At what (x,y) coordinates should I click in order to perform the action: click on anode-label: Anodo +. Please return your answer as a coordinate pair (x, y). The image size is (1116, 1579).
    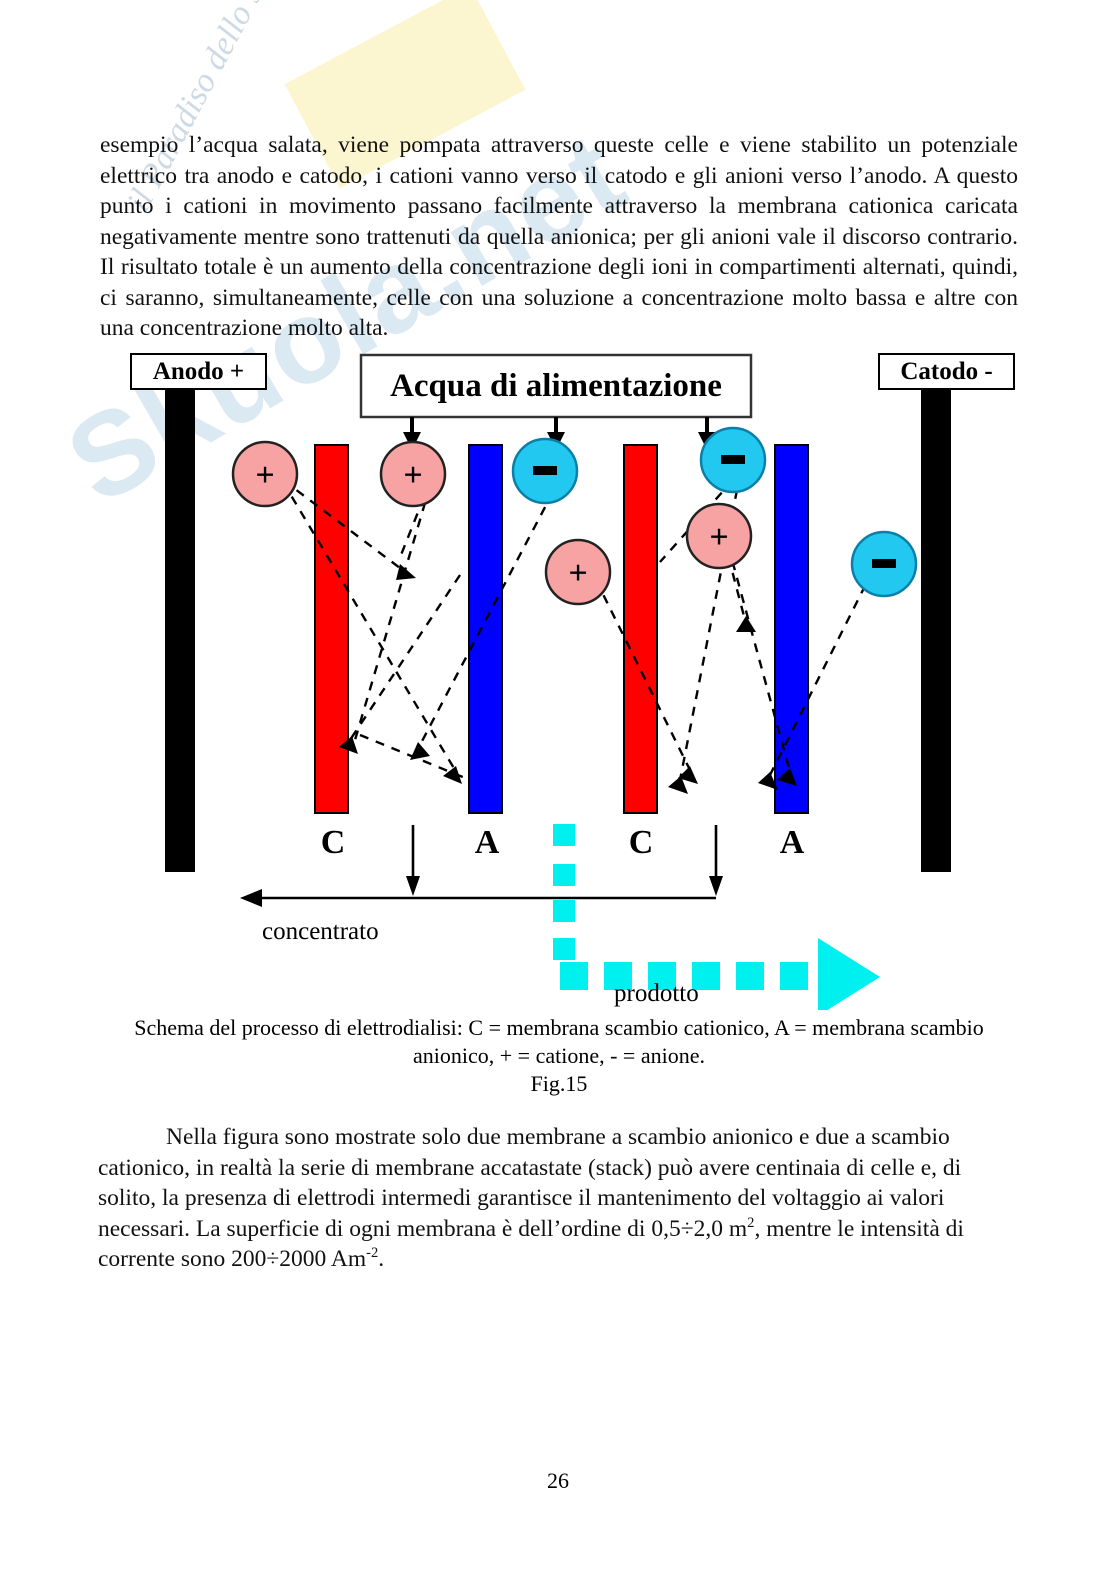
    Looking at the image, I should click on (198, 371).